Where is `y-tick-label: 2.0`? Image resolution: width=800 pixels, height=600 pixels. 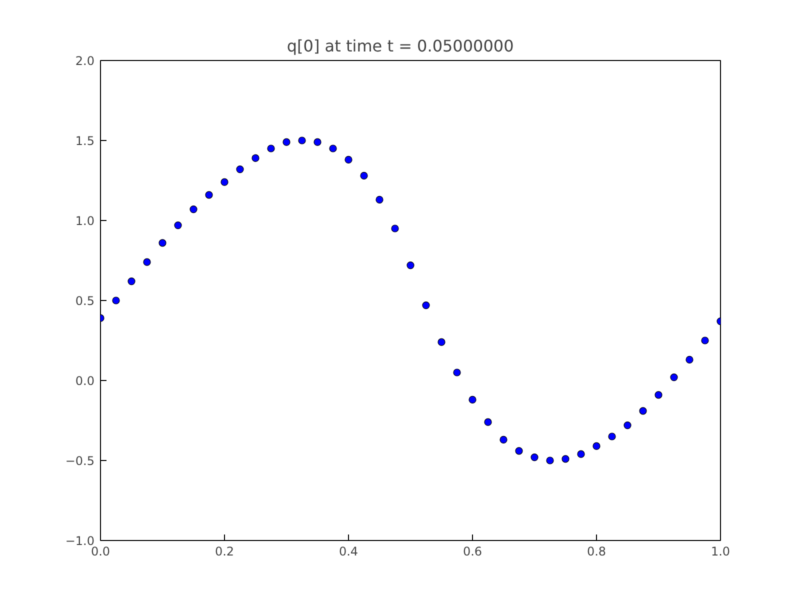 y-tick-label: 2.0 is located at coordinates (85, 61).